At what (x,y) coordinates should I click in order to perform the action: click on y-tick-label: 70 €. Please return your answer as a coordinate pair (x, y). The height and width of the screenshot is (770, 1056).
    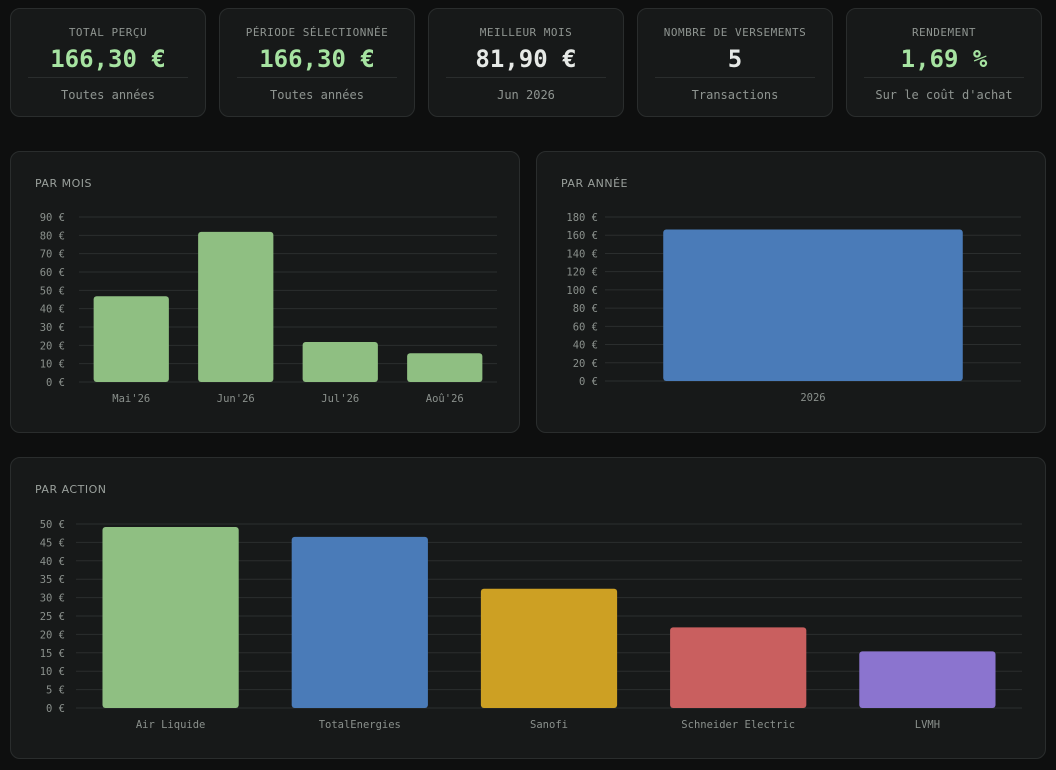
    Looking at the image, I should click on (52, 255).